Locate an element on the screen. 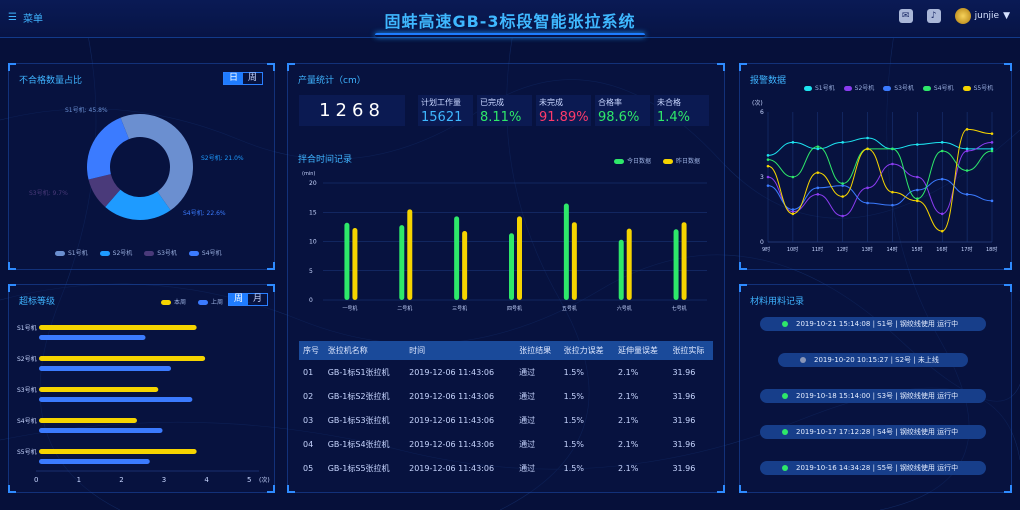 This screenshot has height=510, width=1020. bar-this-week is located at coordinates (122, 358).